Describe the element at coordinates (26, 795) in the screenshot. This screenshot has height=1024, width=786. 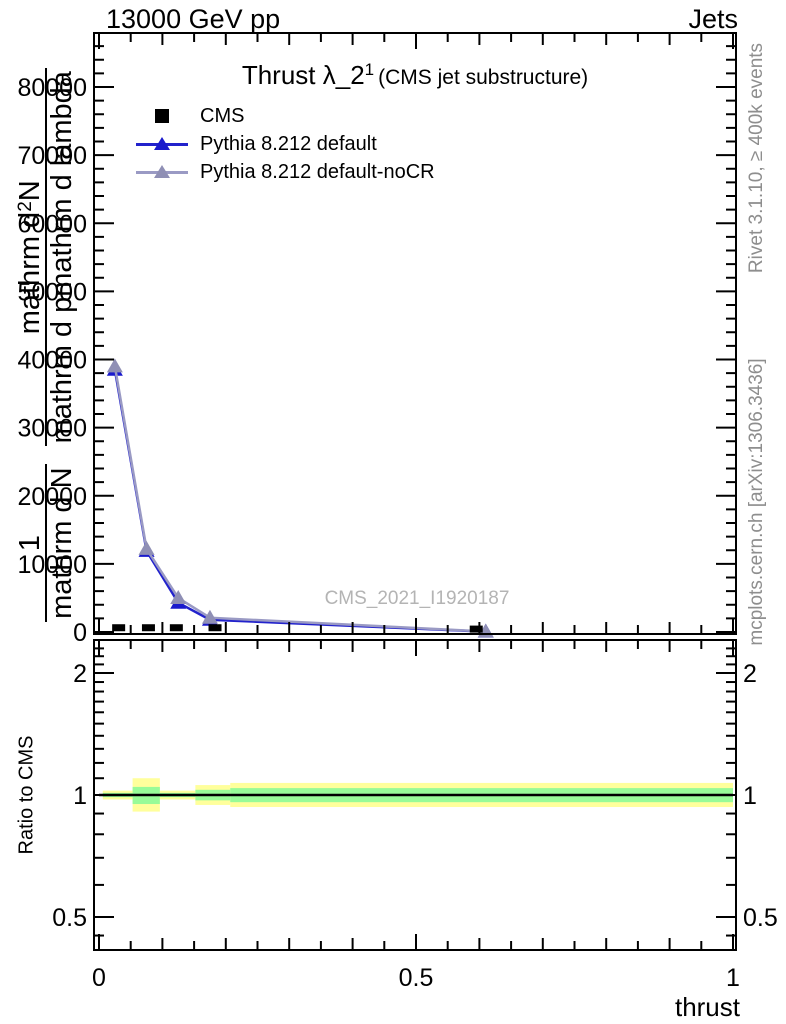
I see `ratio-axis-label: Ratio to CMS` at that location.